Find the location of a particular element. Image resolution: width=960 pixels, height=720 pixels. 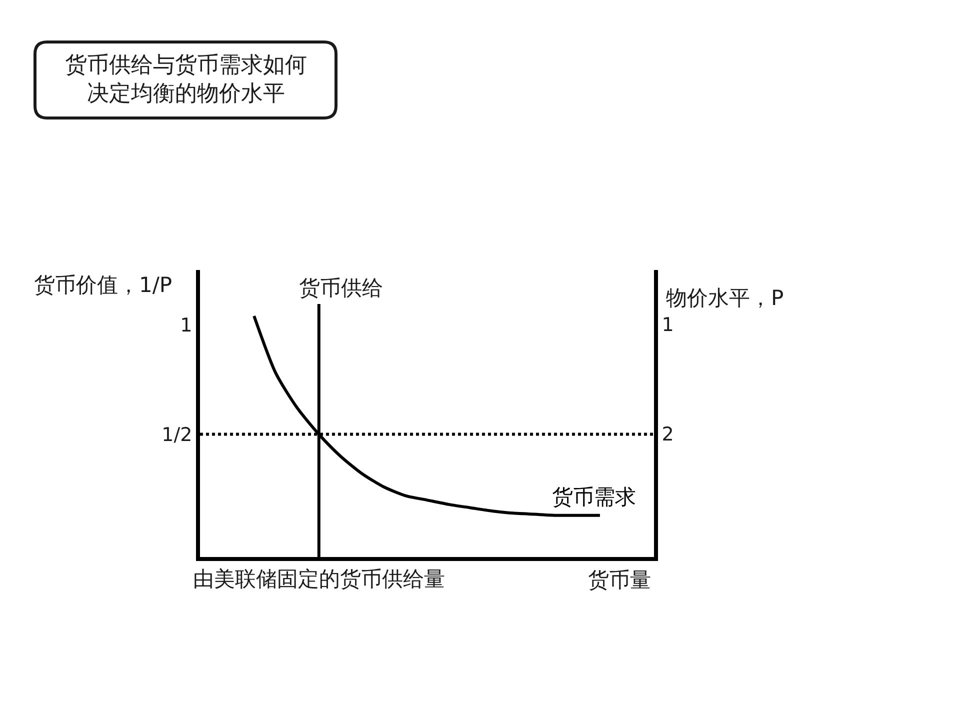

y2-tick-label: 1 is located at coordinates (668, 325).